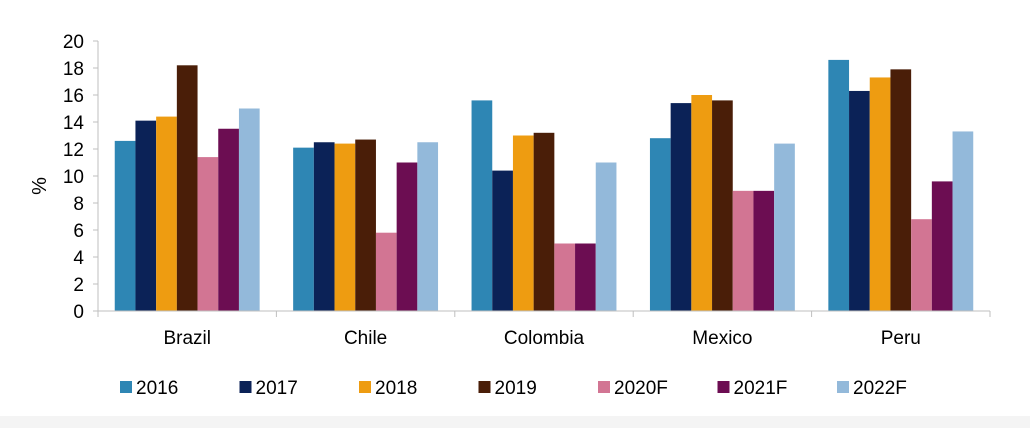  Describe the element at coordinates (73, 69) in the screenshot. I see `y-tick-label: 18` at that location.